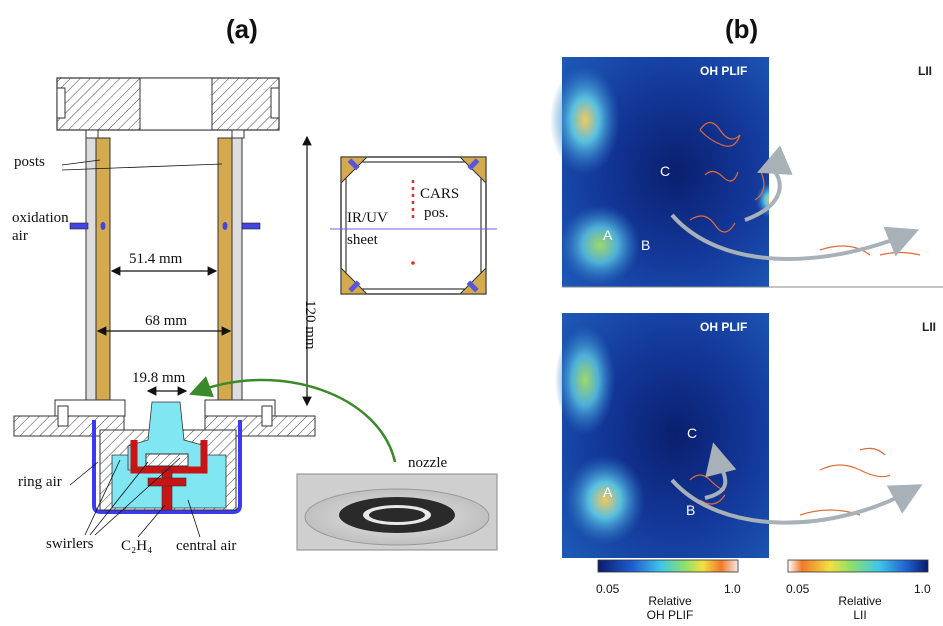  What do you see at coordinates (922, 589) in the screenshot?
I see `colorbar-lii-max: 1.0` at bounding box center [922, 589].